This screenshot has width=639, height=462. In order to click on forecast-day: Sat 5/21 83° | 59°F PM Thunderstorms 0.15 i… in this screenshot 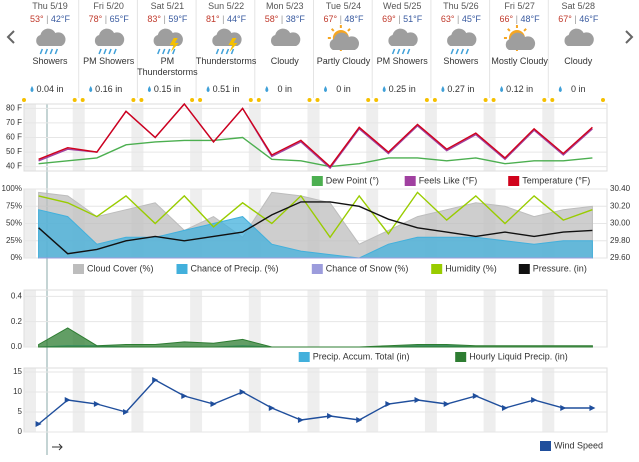, I will do `click(167, 52)`.